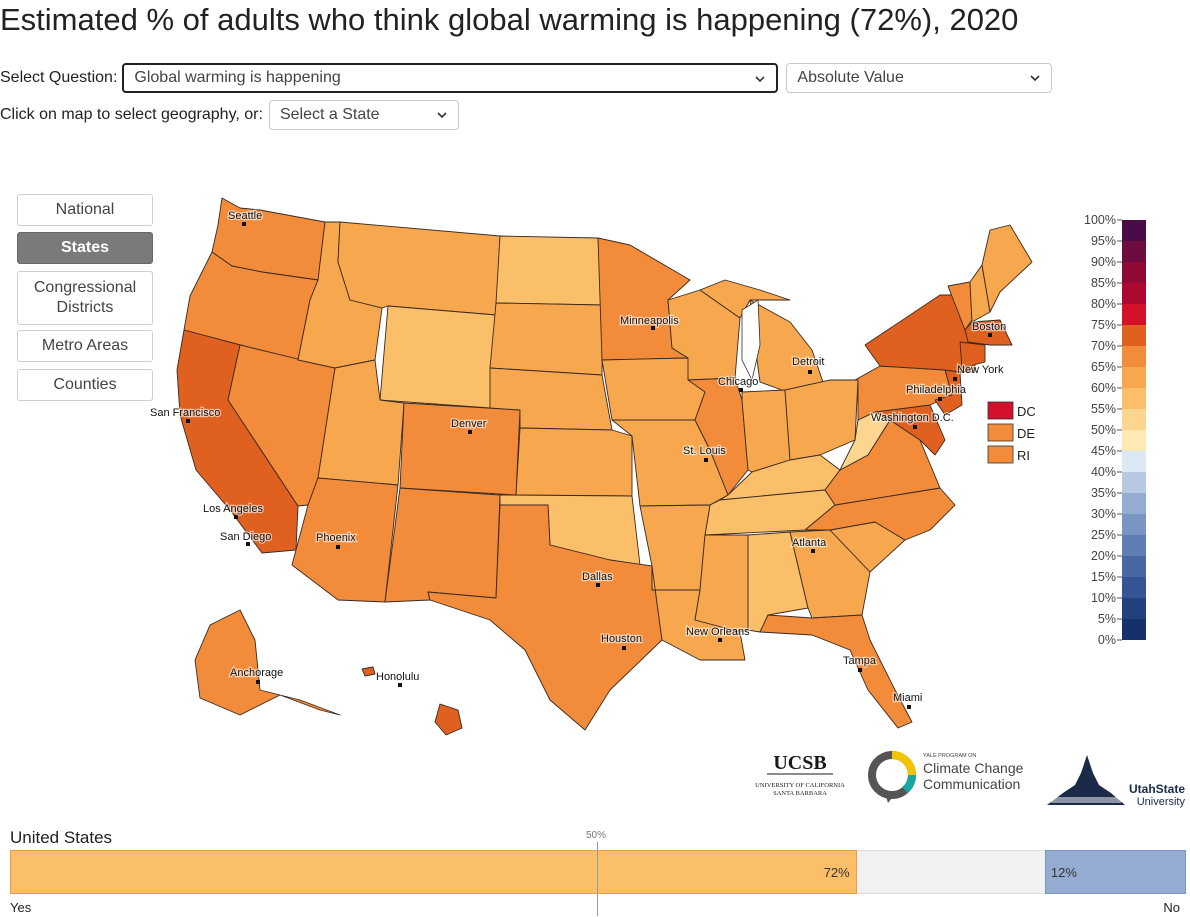 The image size is (1190, 917). Describe the element at coordinates (1107, 640) in the screenshot. I see `legend-tick-label: 0%` at that location.